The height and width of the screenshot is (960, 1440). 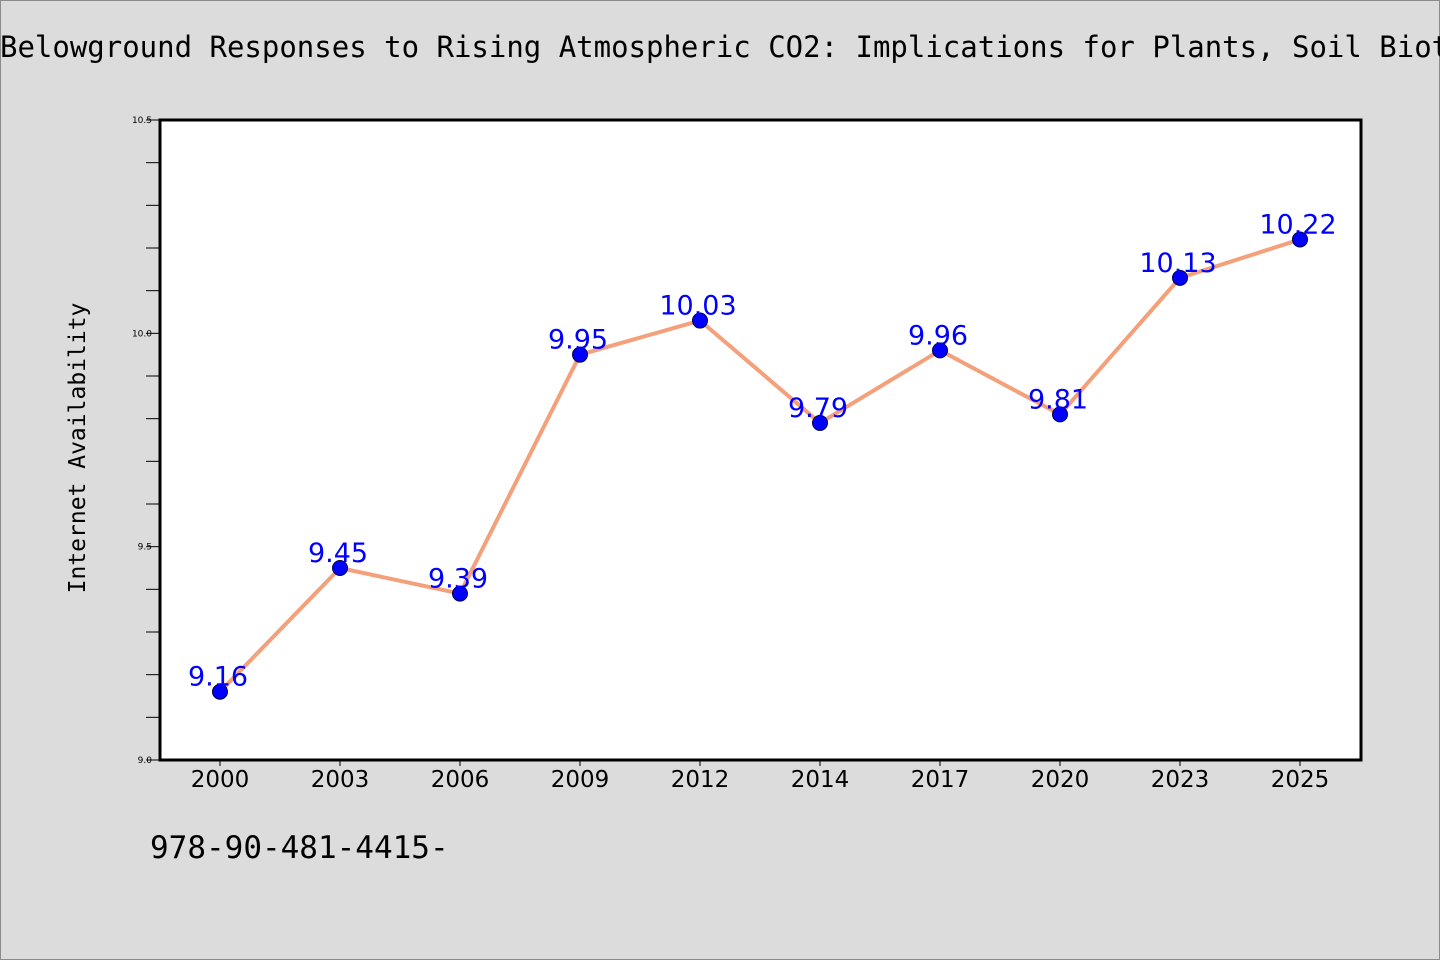 I want to click on x-tick-label: 2017, so click(x=940, y=780).